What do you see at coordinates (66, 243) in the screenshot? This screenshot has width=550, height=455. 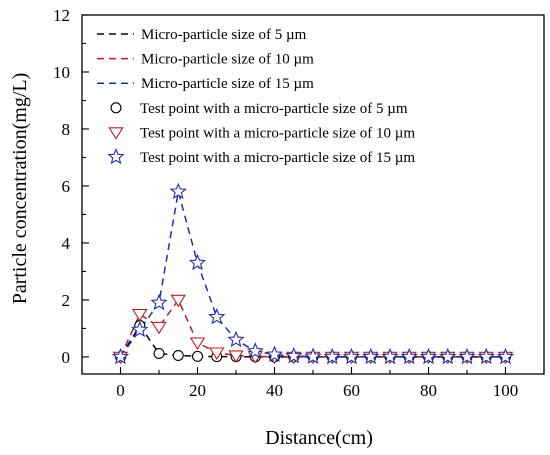 I see `y-tick-label: 4` at bounding box center [66, 243].